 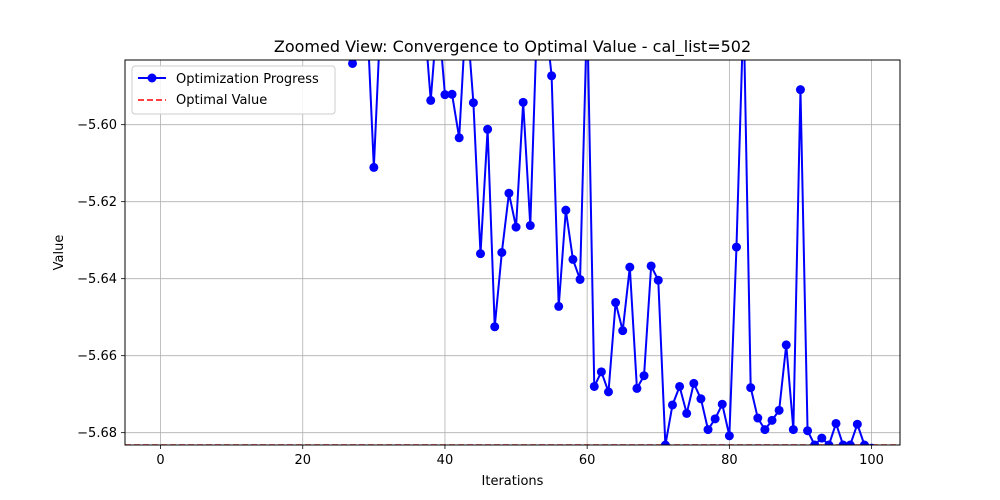 What do you see at coordinates (729, 460) in the screenshot?
I see `x-tick-label: 80` at bounding box center [729, 460].